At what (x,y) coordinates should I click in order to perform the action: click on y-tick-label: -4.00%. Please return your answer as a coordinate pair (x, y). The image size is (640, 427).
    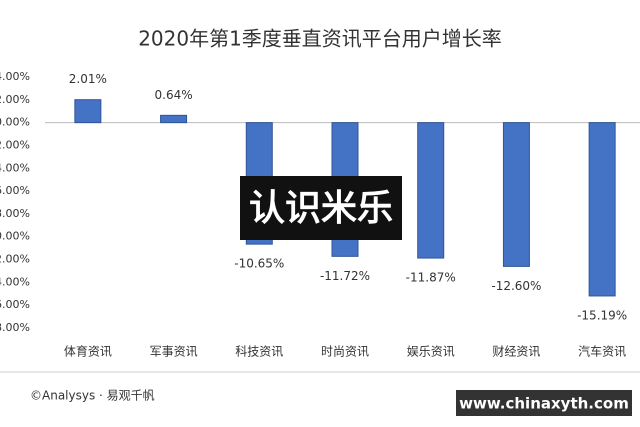
    Looking at the image, I should click on (15, 167).